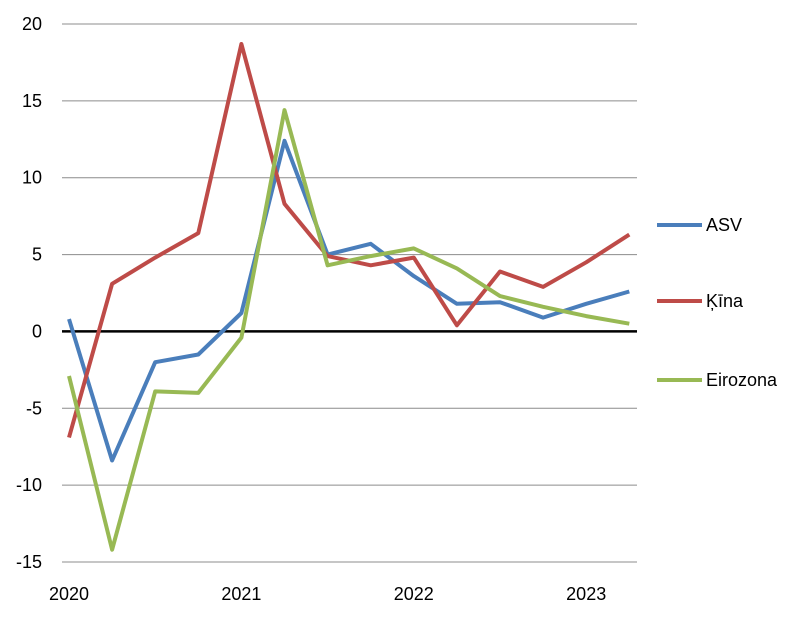  Describe the element at coordinates (724, 225) in the screenshot. I see `legend-label: ASV` at that location.